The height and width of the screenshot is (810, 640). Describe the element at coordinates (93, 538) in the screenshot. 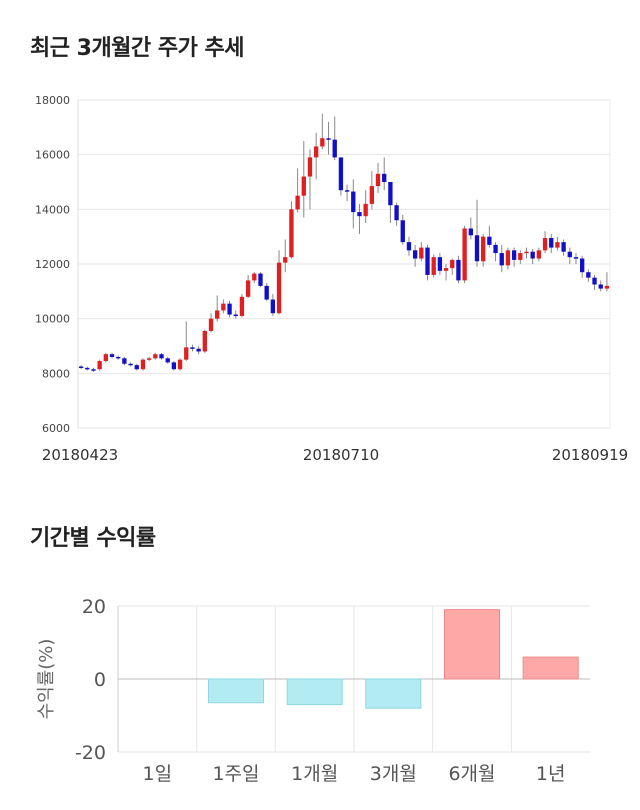

I see `period-return-title: 기간별 수익률` at that location.